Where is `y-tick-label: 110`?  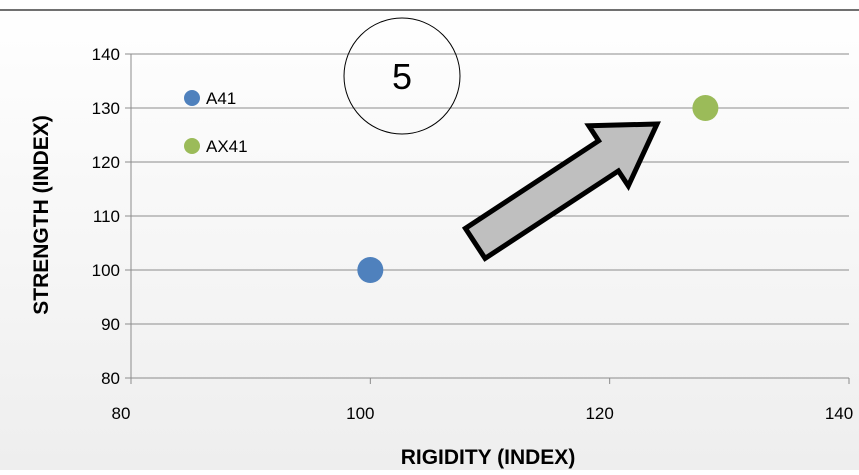
y-tick-label: 110 is located at coordinates (106, 216).